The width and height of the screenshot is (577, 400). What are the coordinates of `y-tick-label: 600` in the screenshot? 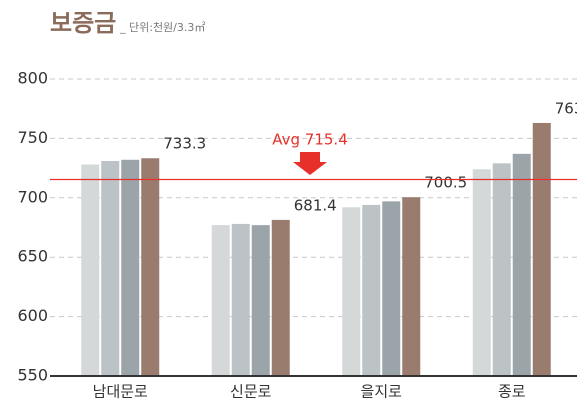 It's located at (32, 315).